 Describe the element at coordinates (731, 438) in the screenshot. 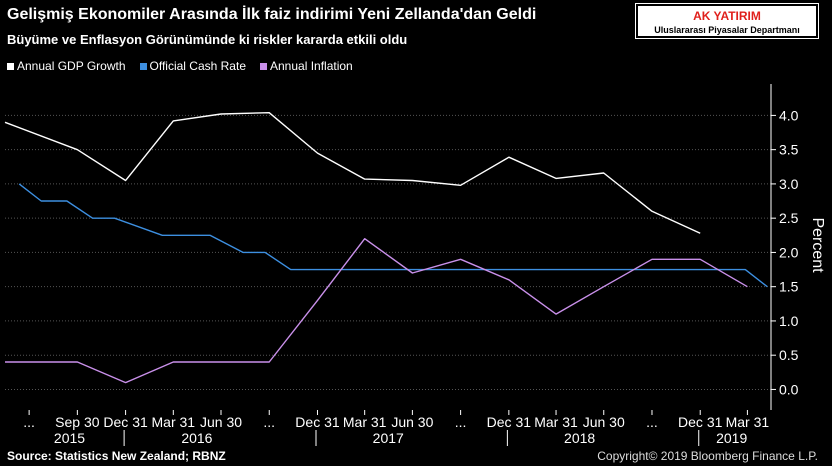

I see `x-year-label: 2019` at that location.